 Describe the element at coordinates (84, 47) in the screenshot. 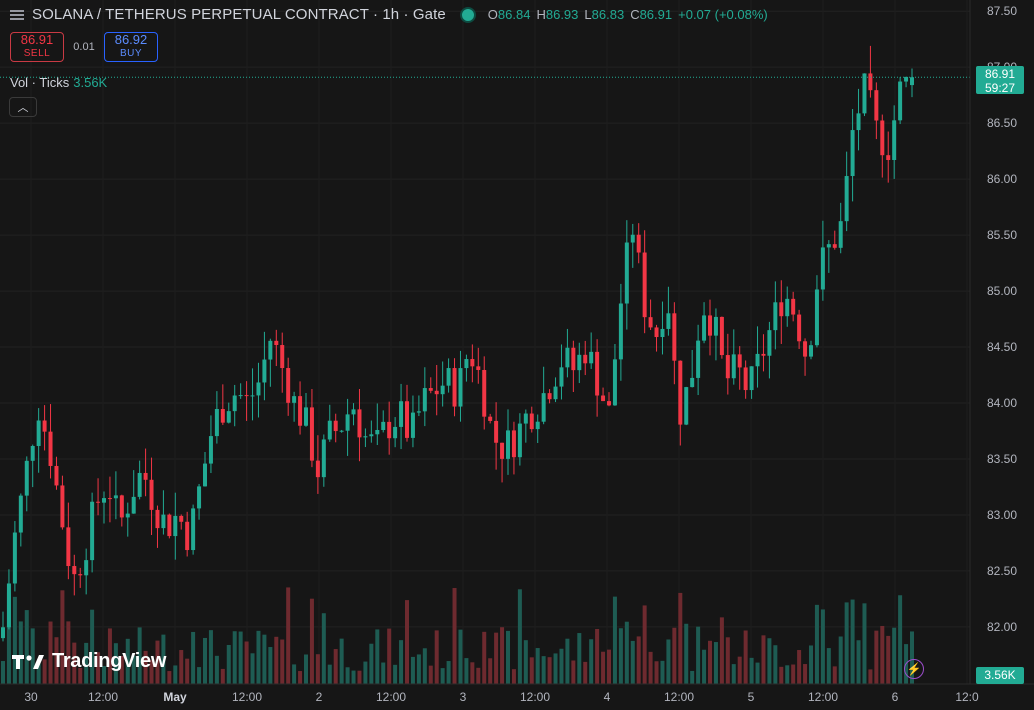

I see `spread-value: 0.01` at that location.